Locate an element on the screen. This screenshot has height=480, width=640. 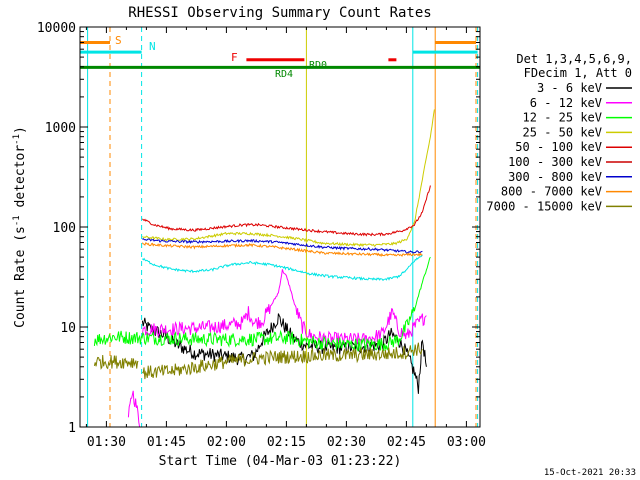
y-axis-label: Count Rate (s-1 detector-1) is located at coordinates (20, 227).